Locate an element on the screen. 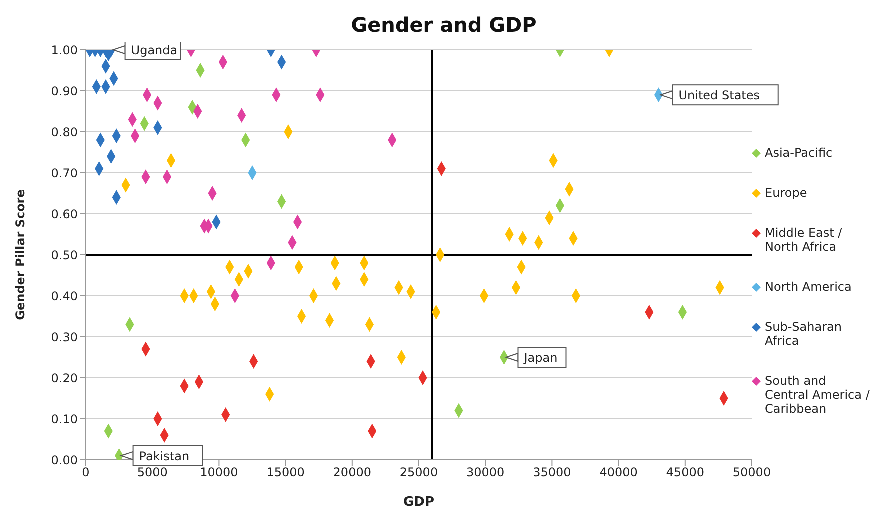 Image resolution: width=880 pixels, height=530 pixels. y-tick-label: 0.60 is located at coordinates (64, 214).